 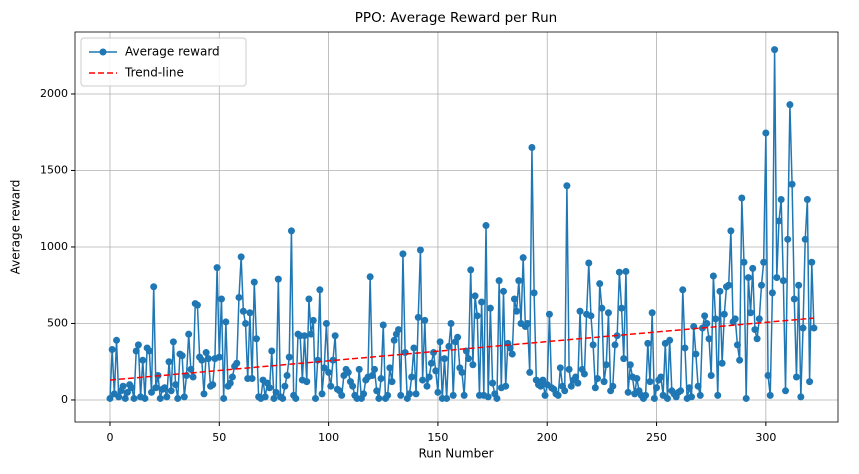 What do you see at coordinates (547, 437) in the screenshot?
I see `x-tick-label: 200` at bounding box center [547, 437].